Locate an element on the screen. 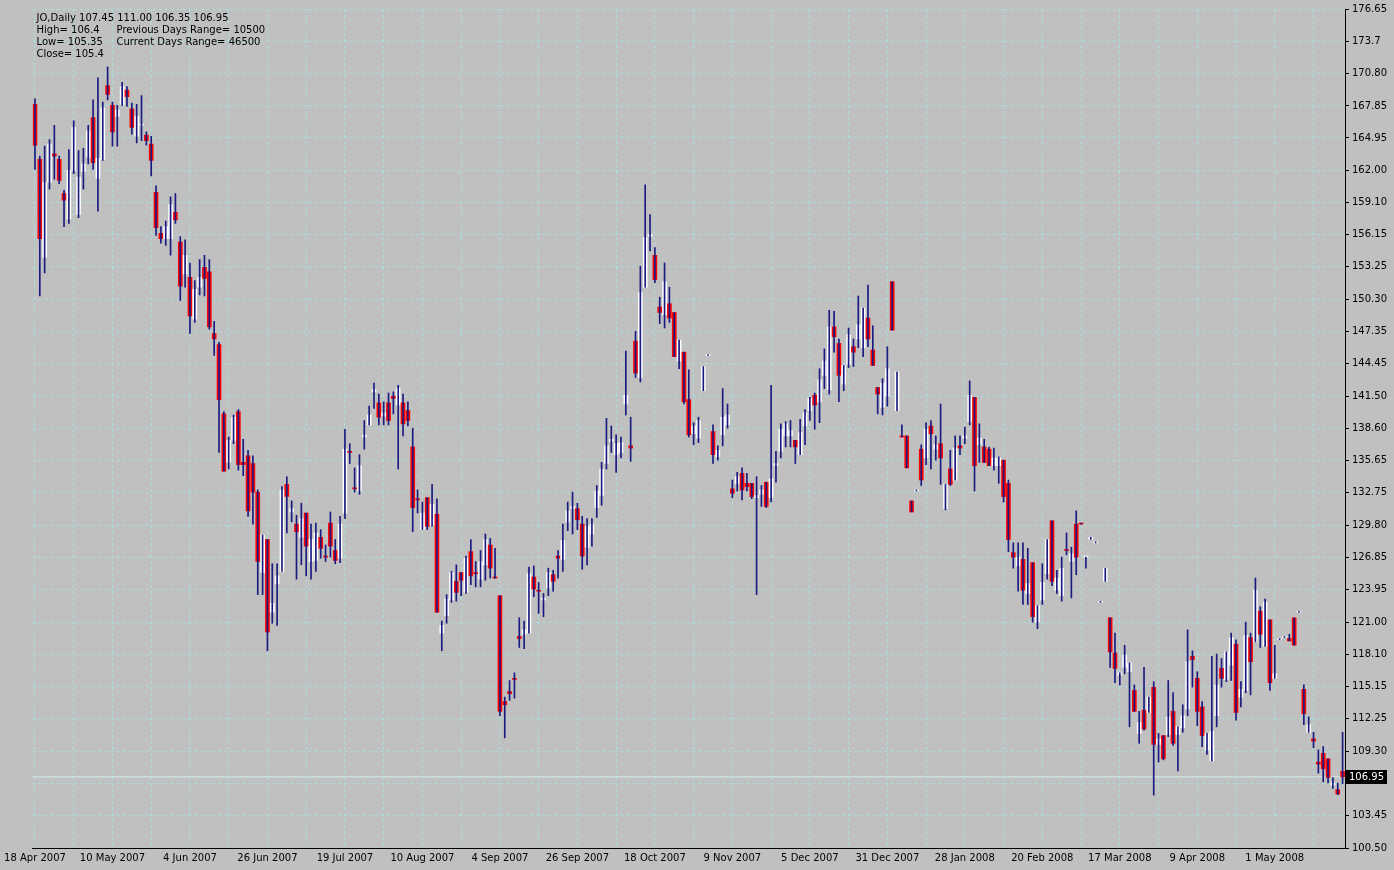 The image size is (1394, 870). ref-line-label: 106.95 is located at coordinates (1367, 776).